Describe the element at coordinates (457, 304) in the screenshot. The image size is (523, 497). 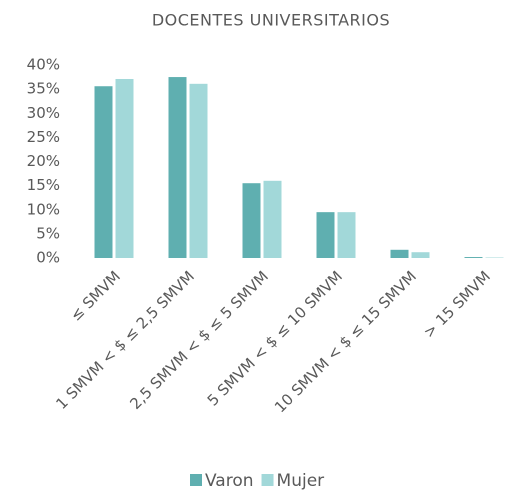
I see `x-tick-label: > 15 SMVM` at that location.